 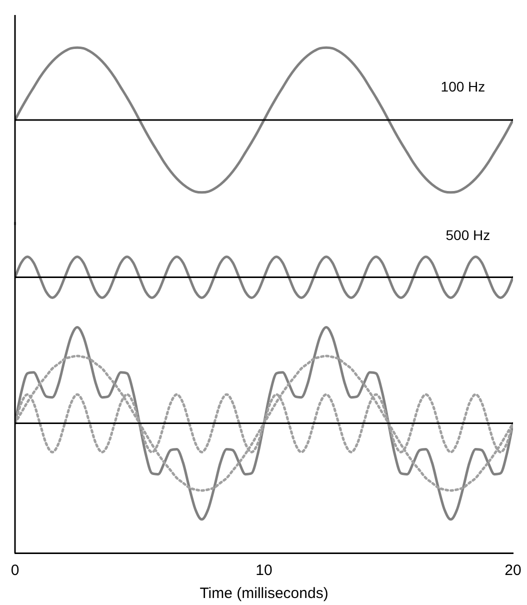 What do you see at coordinates (513, 571) in the screenshot?
I see `x-tick-label: 20` at bounding box center [513, 571].